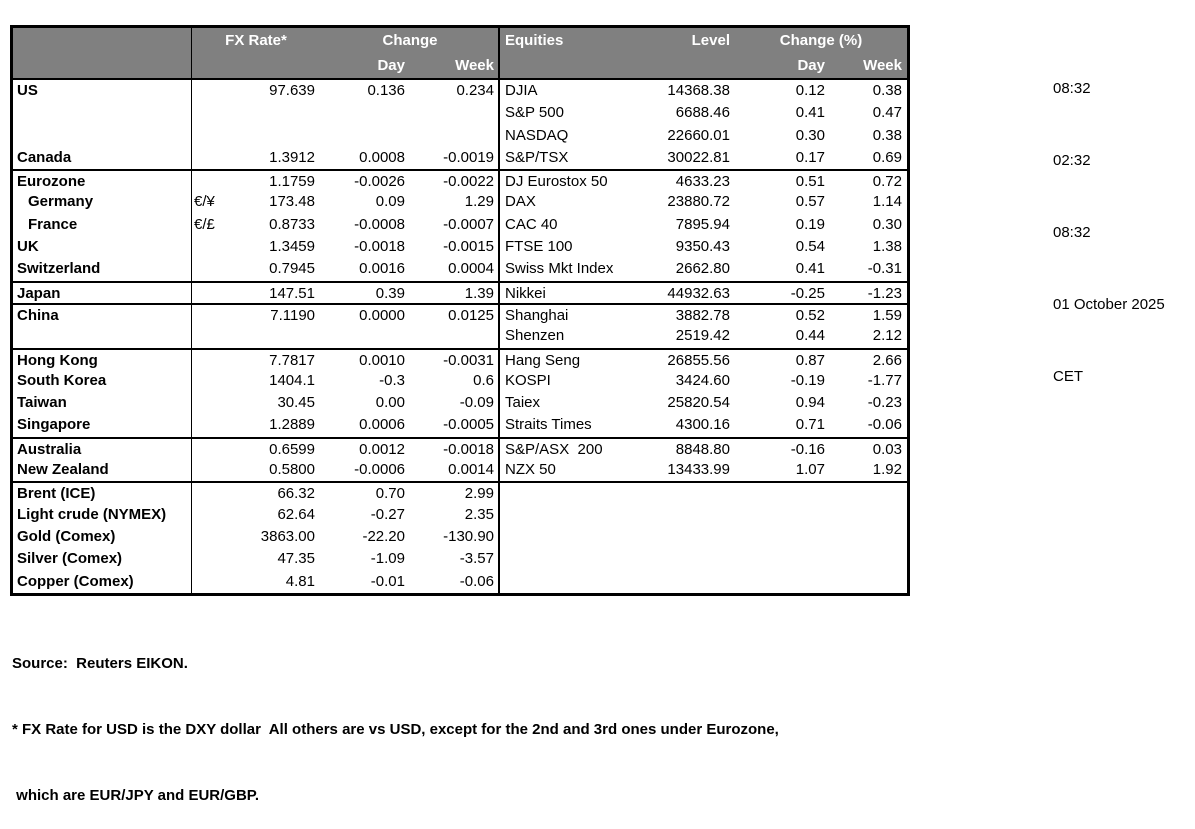 The image size is (1195, 829). I want to click on equity-level: 14368.38, so click(698, 90).